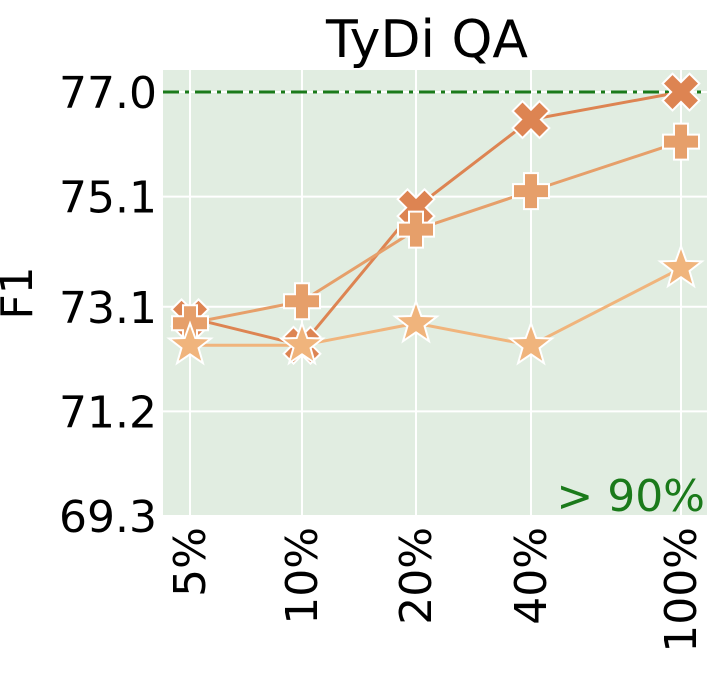 The width and height of the screenshot is (718, 674). Describe the element at coordinates (108, 198) in the screenshot. I see `y-tick-label: 75.1` at that location.